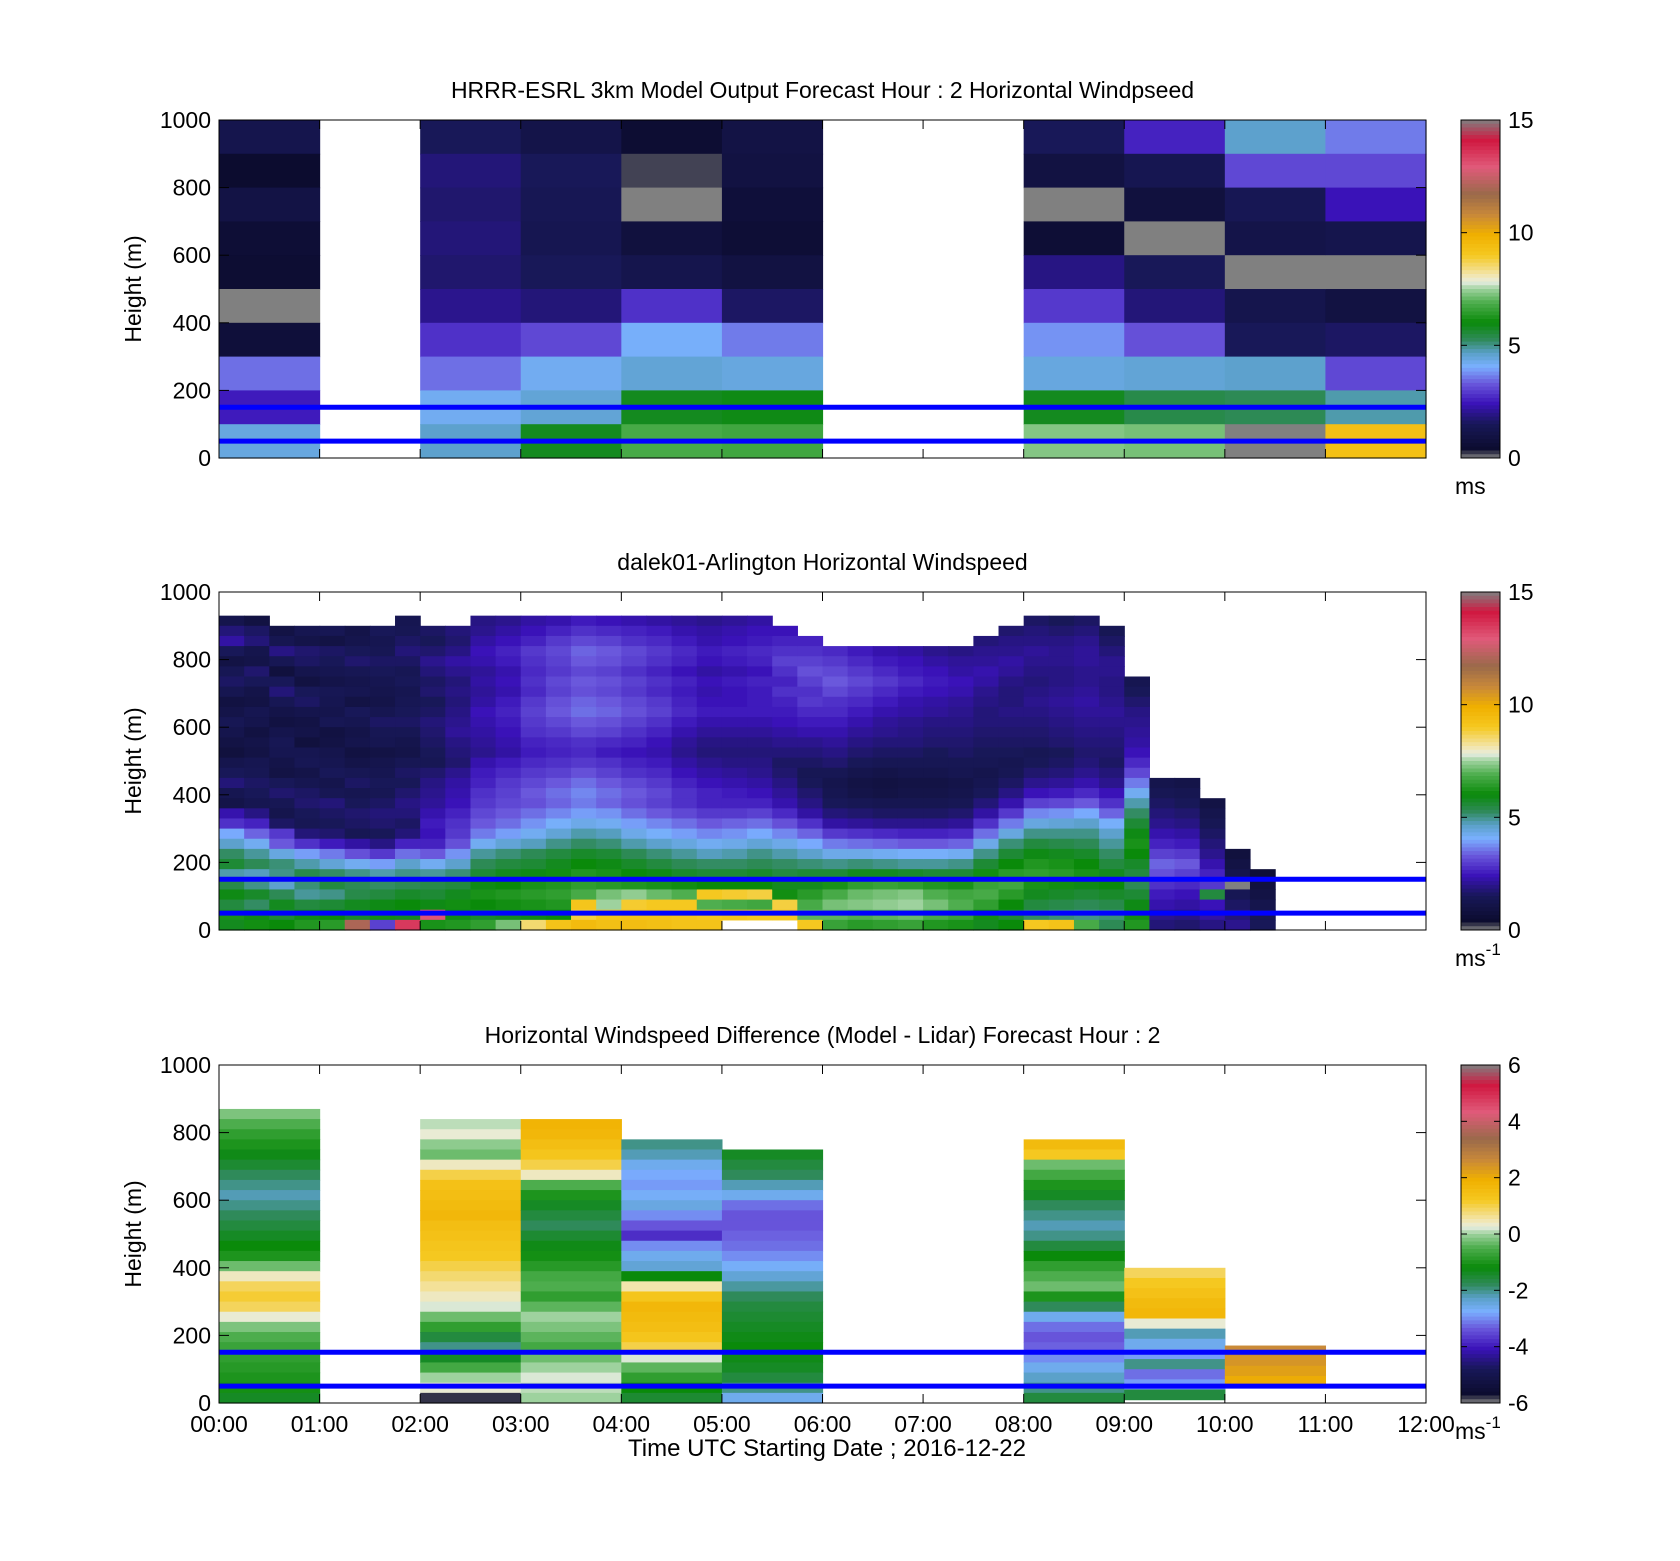 The width and height of the screenshot is (1680, 1561). What do you see at coordinates (747, 773) in the screenshot?
I see `heatmap-cells` at bounding box center [747, 773].